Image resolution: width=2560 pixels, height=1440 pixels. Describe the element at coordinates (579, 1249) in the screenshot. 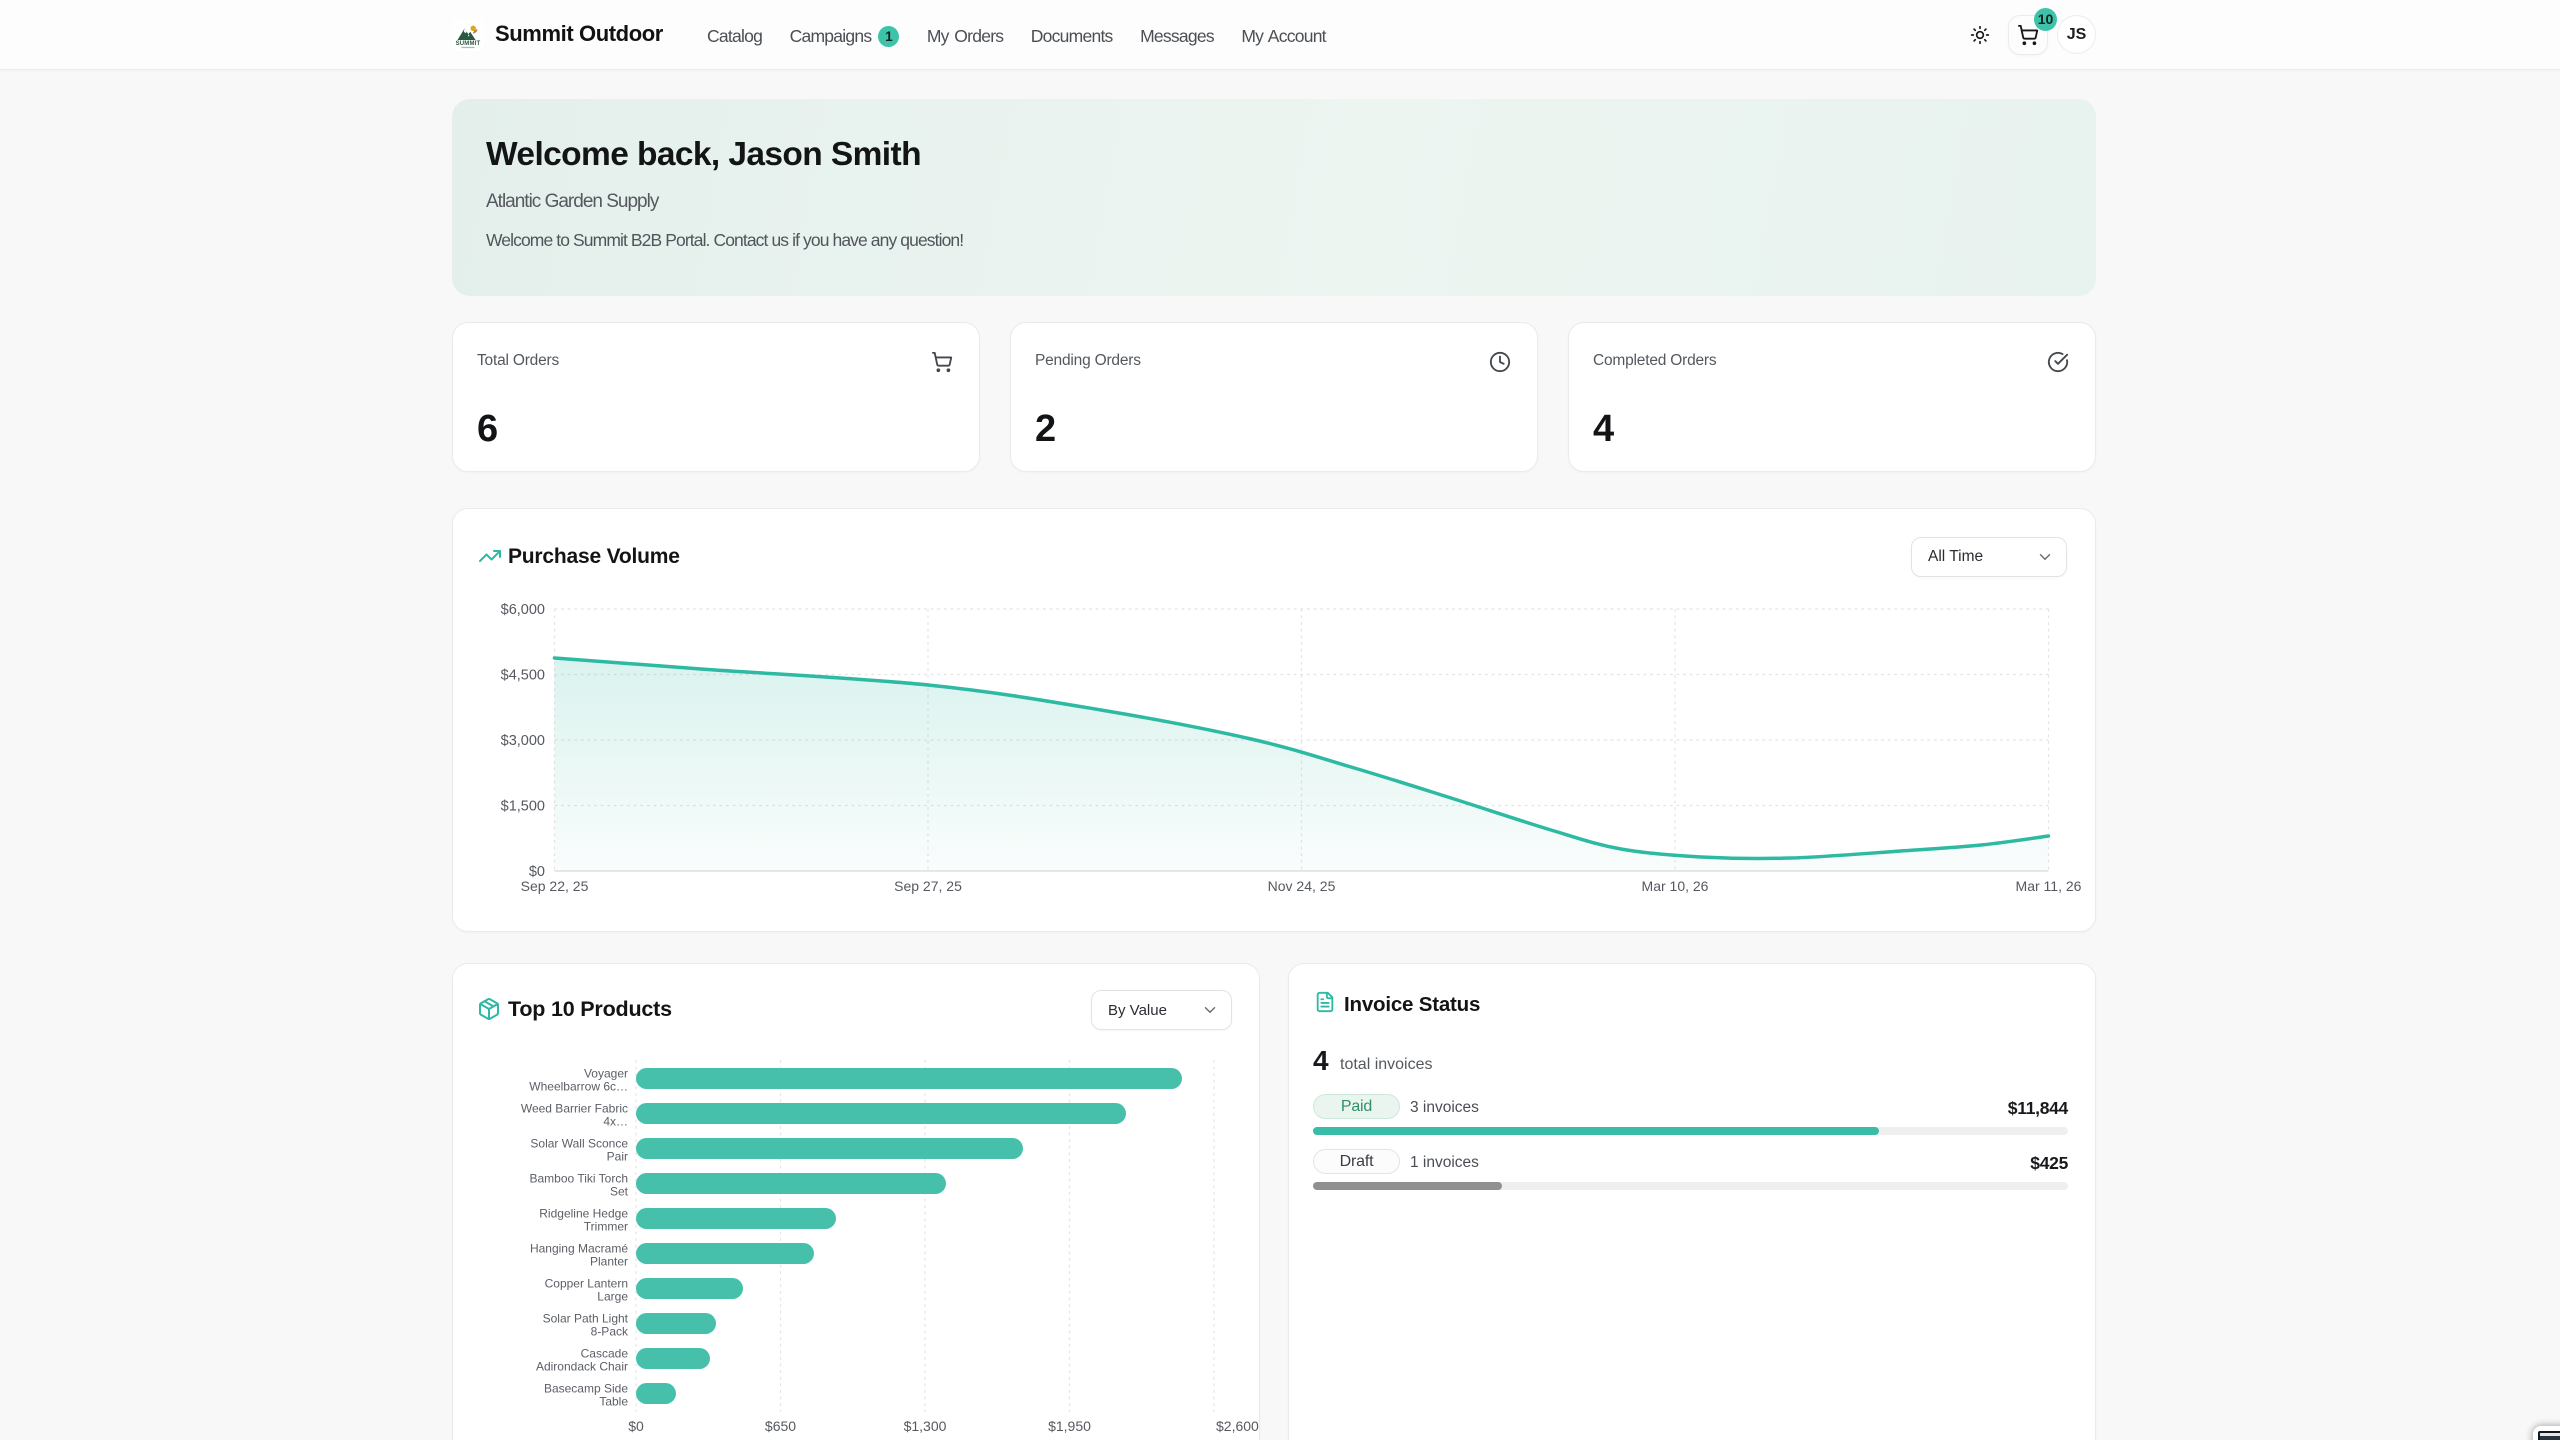

I see `svg-text: Hanging Macramé` at that location.